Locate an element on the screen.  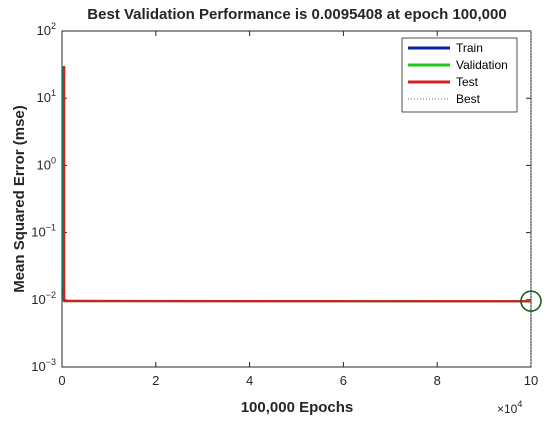
y-tick-label: 10⁻³ is located at coordinates (43, 365).